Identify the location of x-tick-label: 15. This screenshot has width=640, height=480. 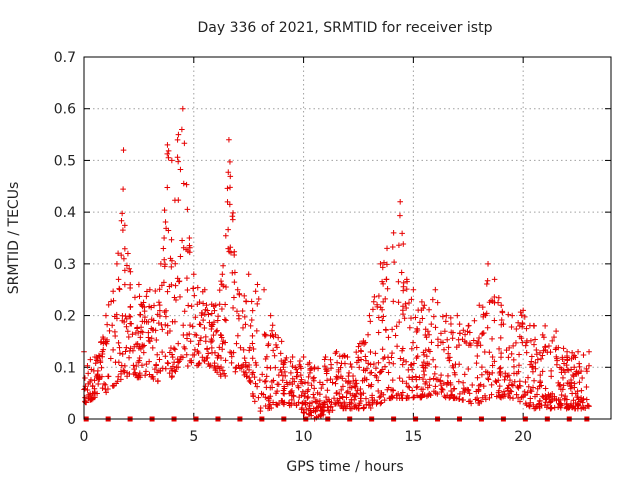
(413, 437).